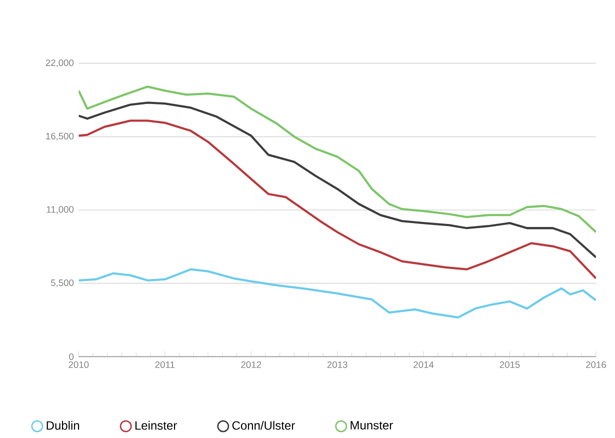 The width and height of the screenshot is (615, 438). What do you see at coordinates (263, 425) in the screenshot?
I see `legend-label: Conn/Ulster` at bounding box center [263, 425].